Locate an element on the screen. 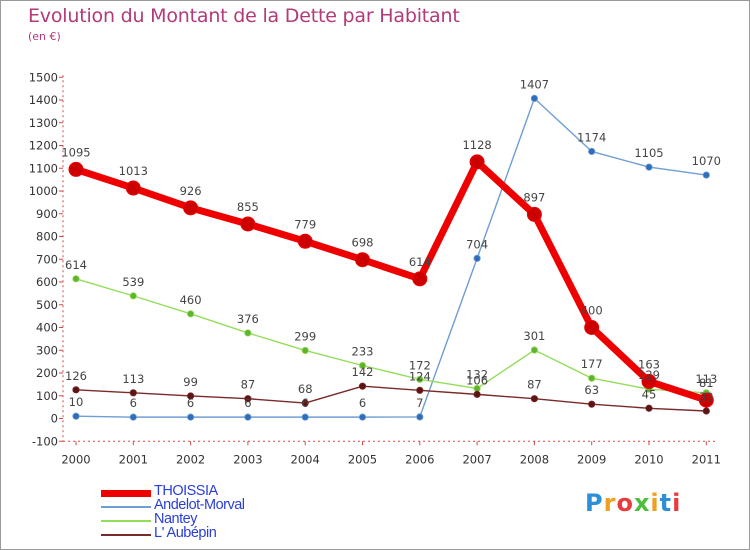  y-tick-label: 300 is located at coordinates (47, 350).